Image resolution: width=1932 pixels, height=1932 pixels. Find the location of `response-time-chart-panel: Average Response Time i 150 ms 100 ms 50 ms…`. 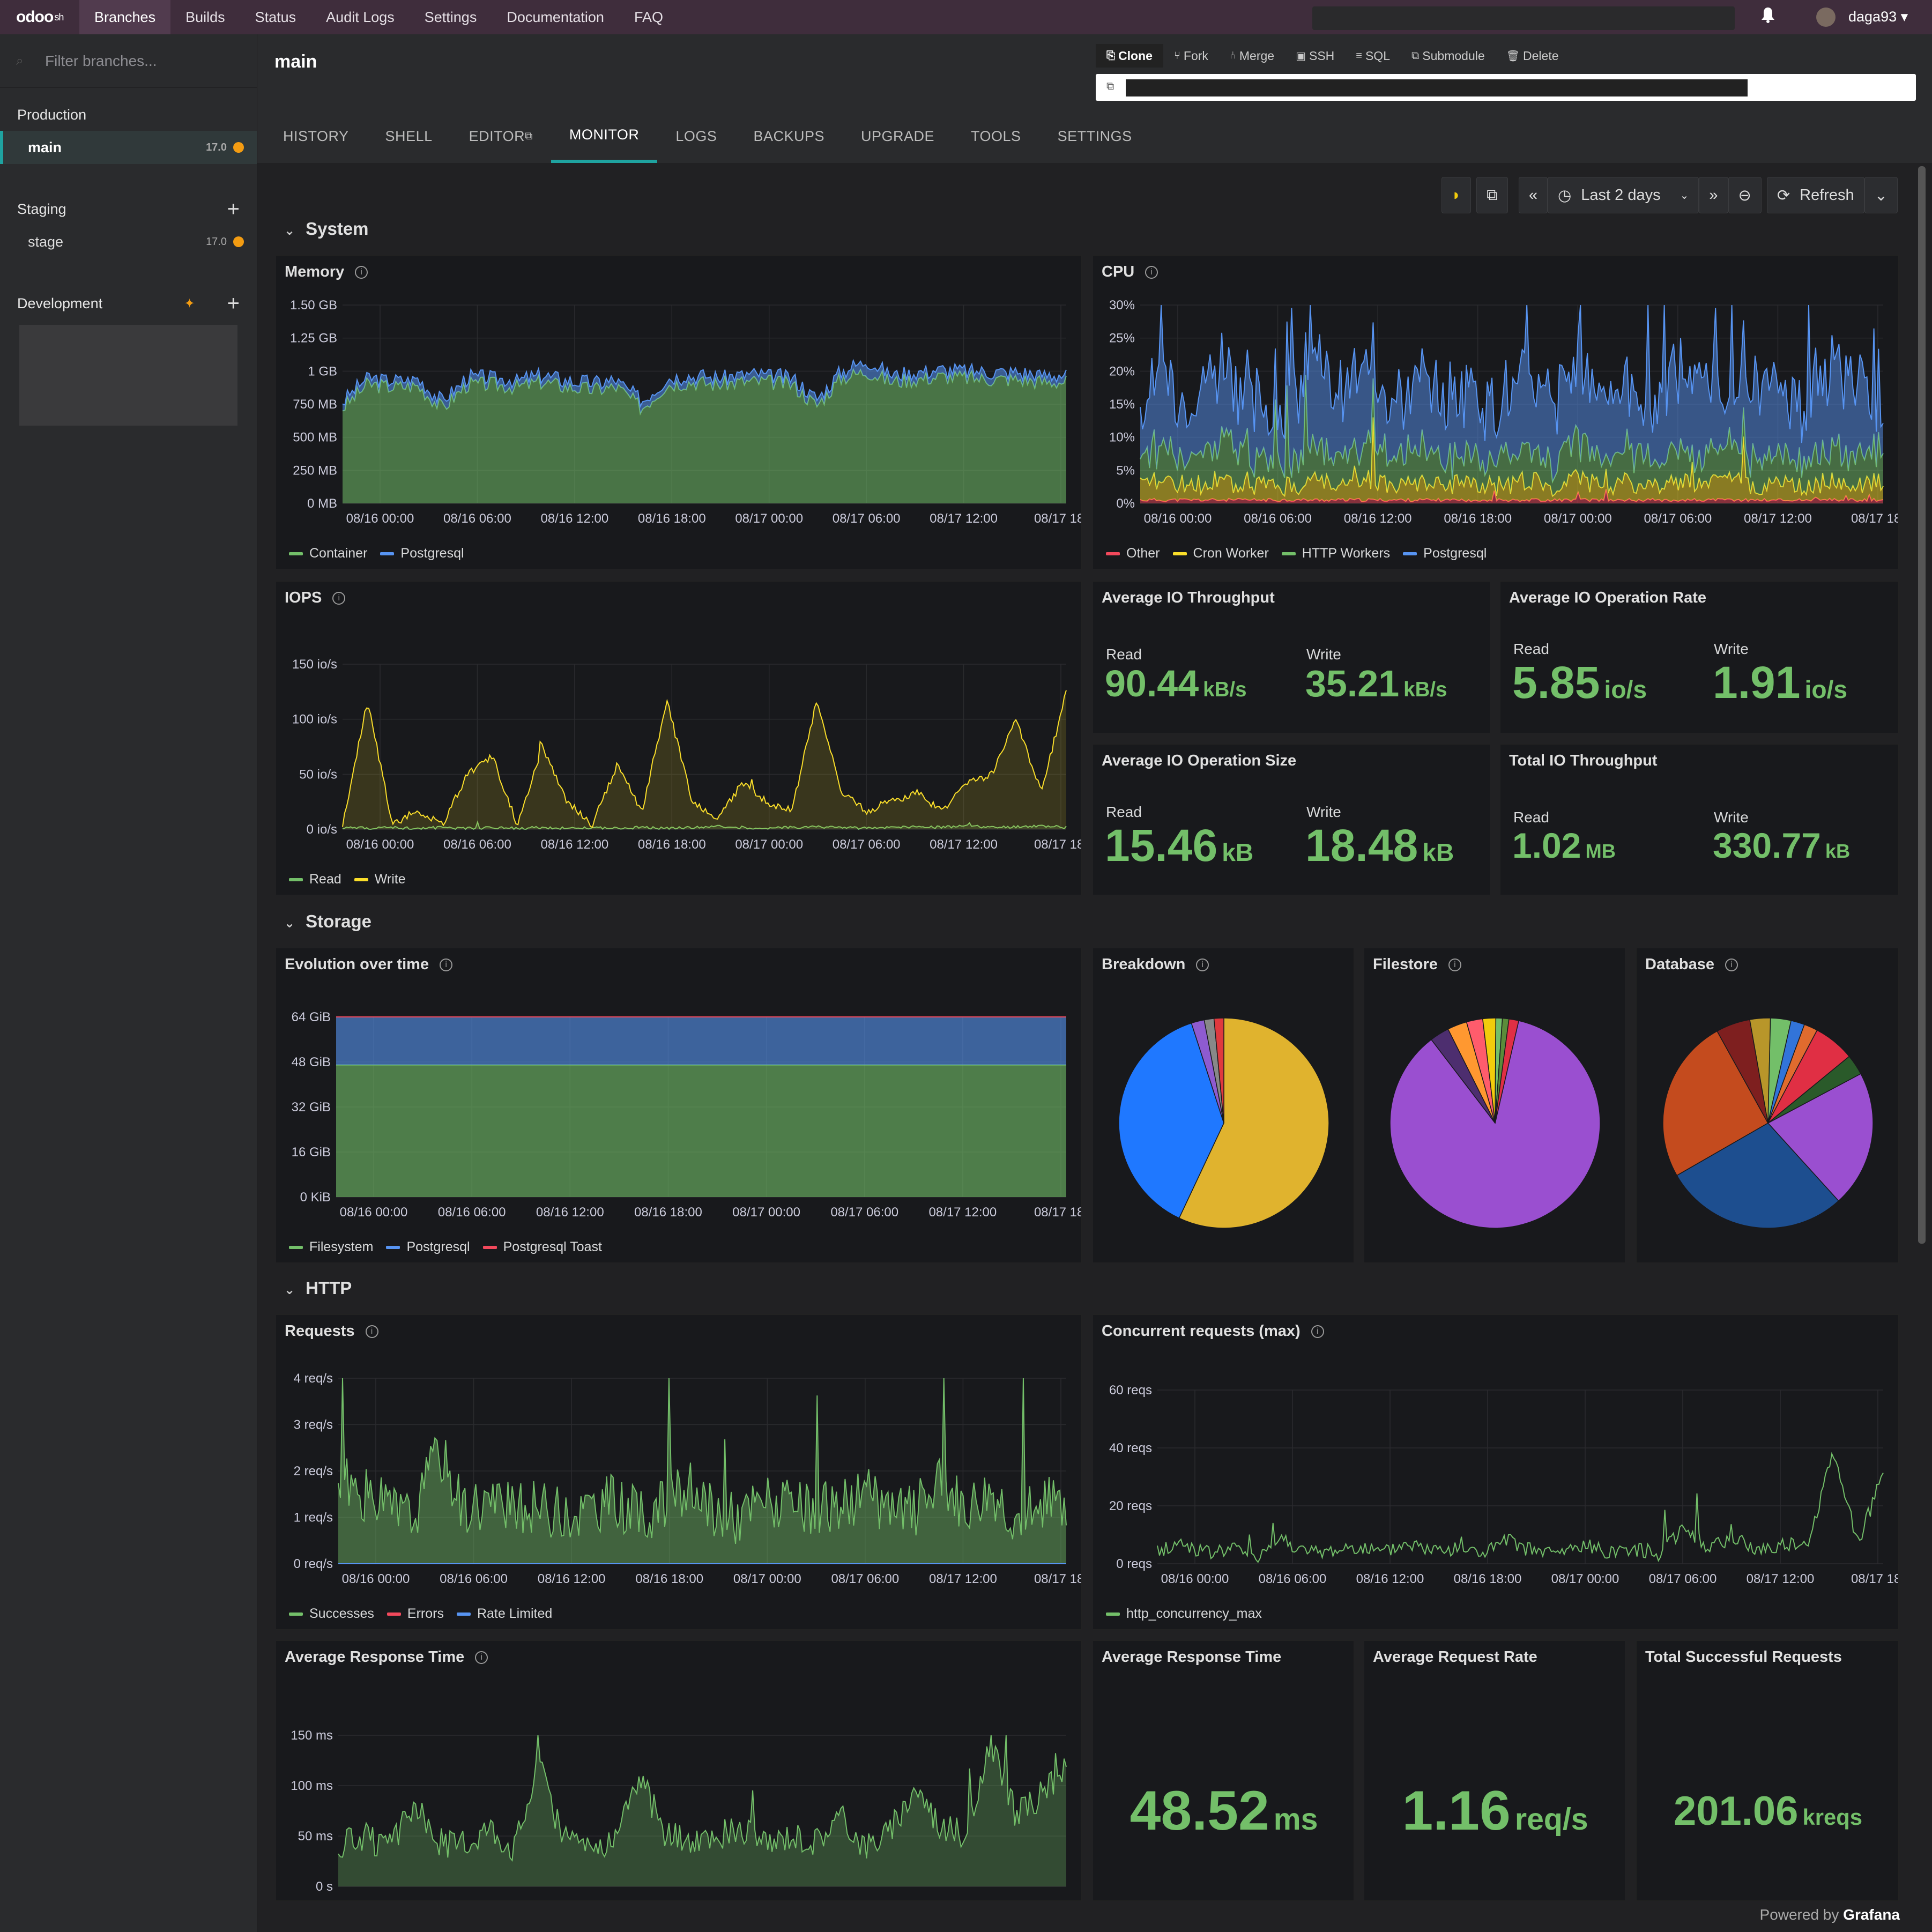

response-time-chart-panel: Average Response Time i 150 ms 100 ms 50 ms… is located at coordinates (679, 1770).